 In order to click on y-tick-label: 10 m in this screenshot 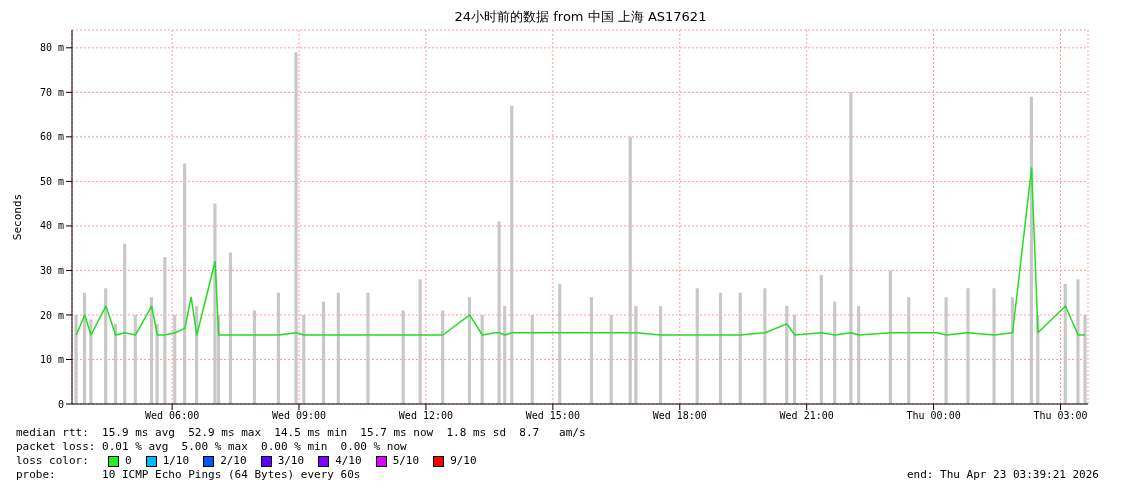, I will do `click(51, 360)`.